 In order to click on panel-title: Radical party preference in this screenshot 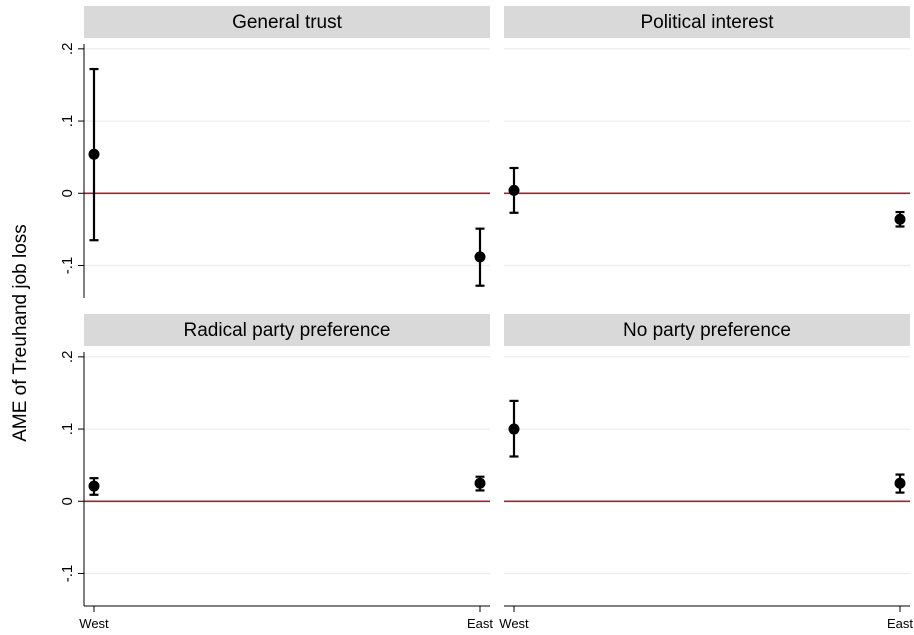, I will do `click(287, 330)`.